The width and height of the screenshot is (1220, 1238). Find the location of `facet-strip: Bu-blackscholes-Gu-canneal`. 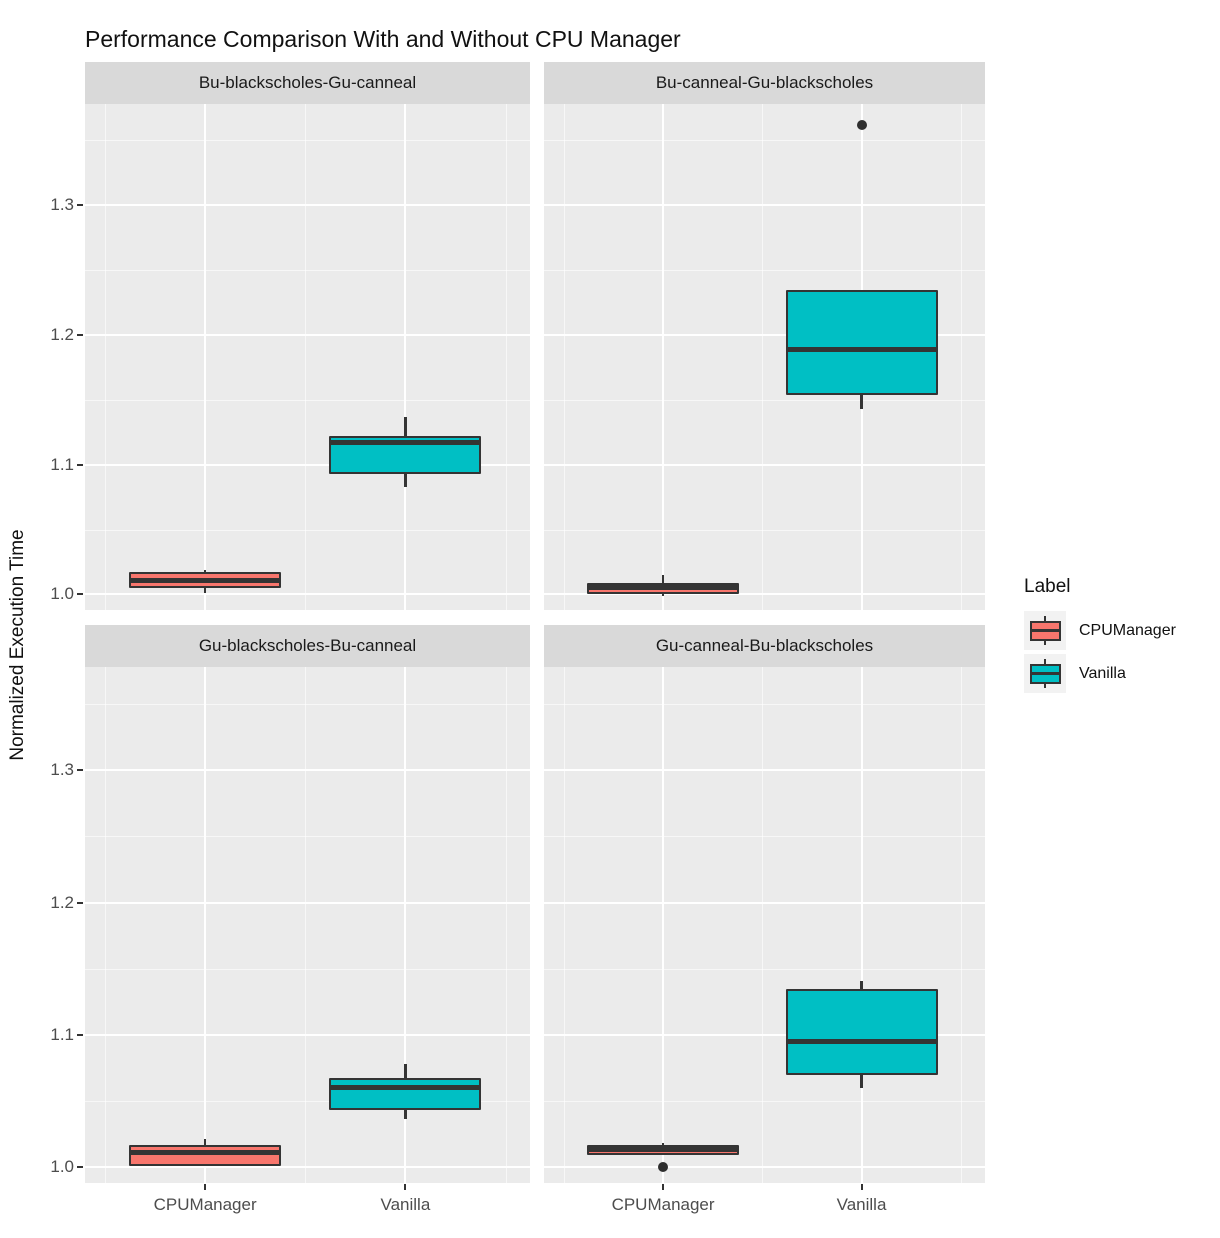

facet-strip: Bu-blackscholes-Gu-canneal is located at coordinates (307, 83).